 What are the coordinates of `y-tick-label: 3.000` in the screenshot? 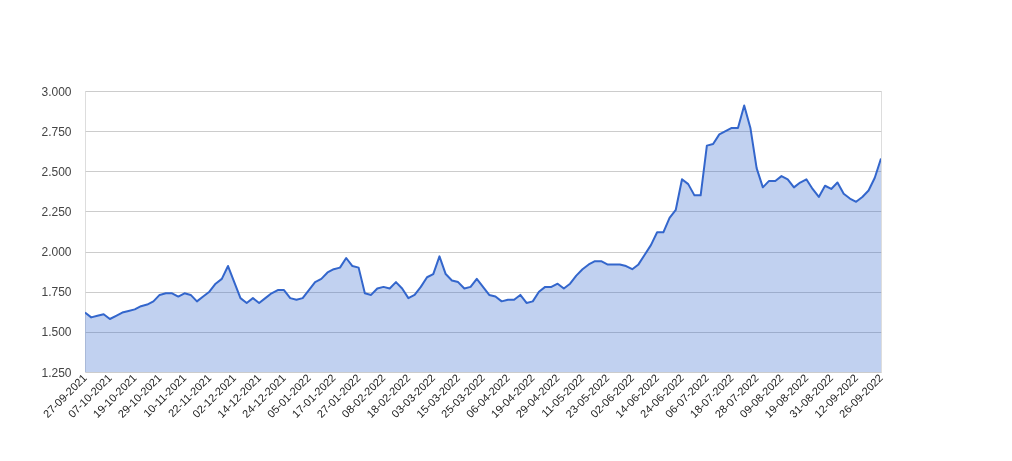 It's located at (56, 91).